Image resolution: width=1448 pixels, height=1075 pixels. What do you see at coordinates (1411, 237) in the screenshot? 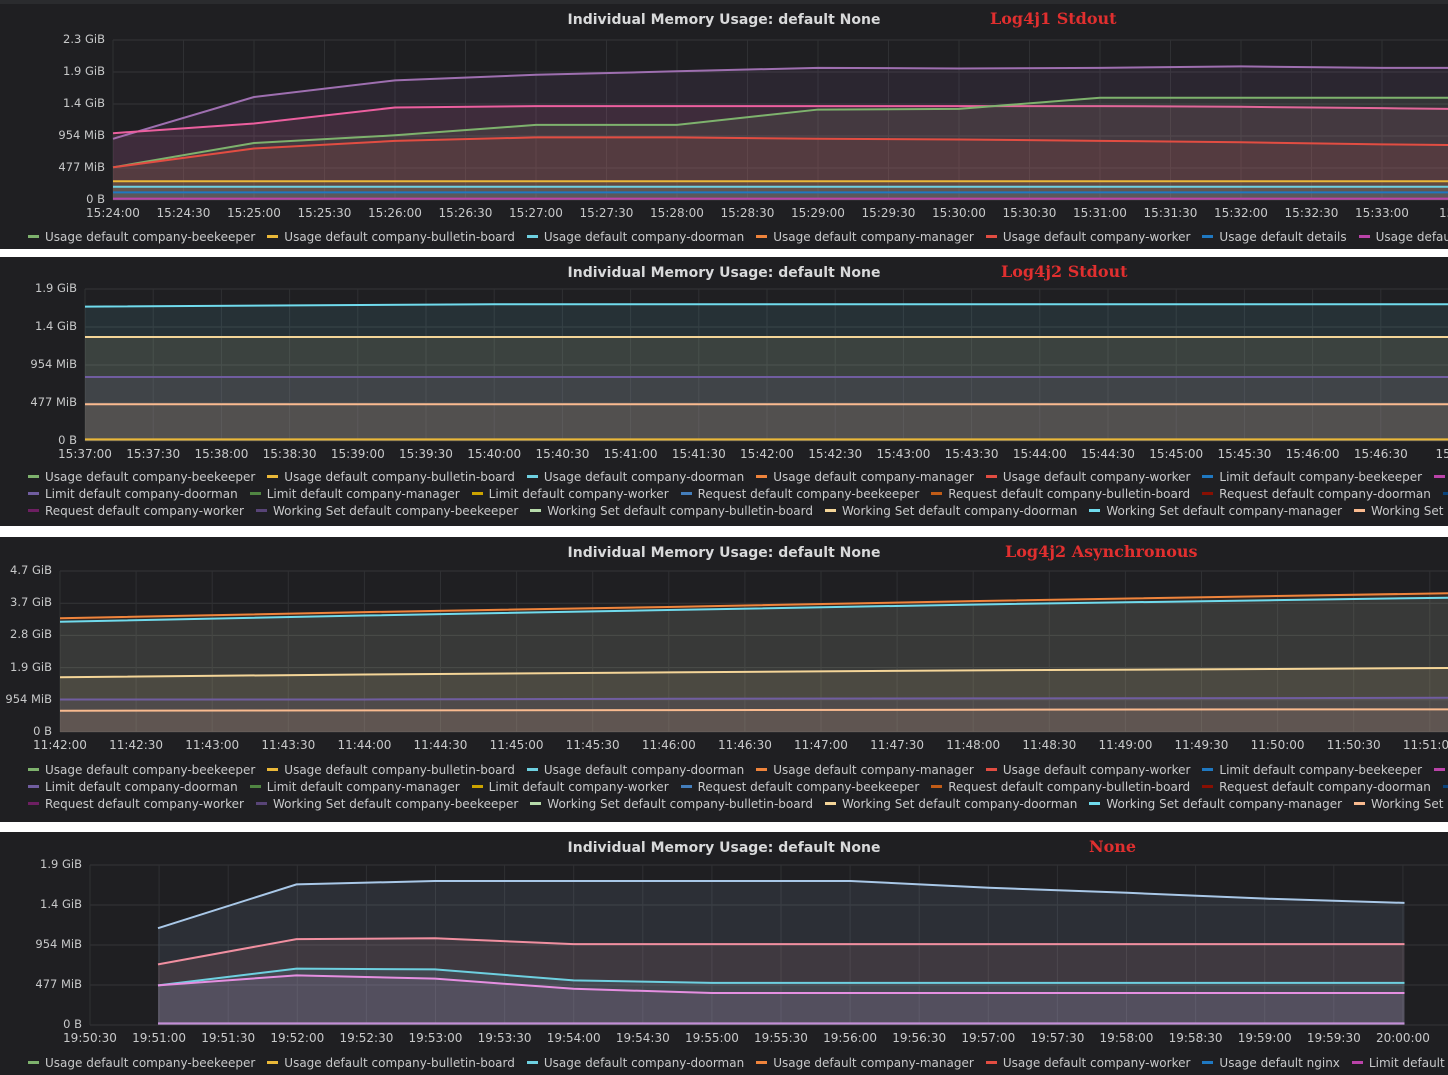
I see `legend-label: Usage default discovery` at bounding box center [1411, 237].